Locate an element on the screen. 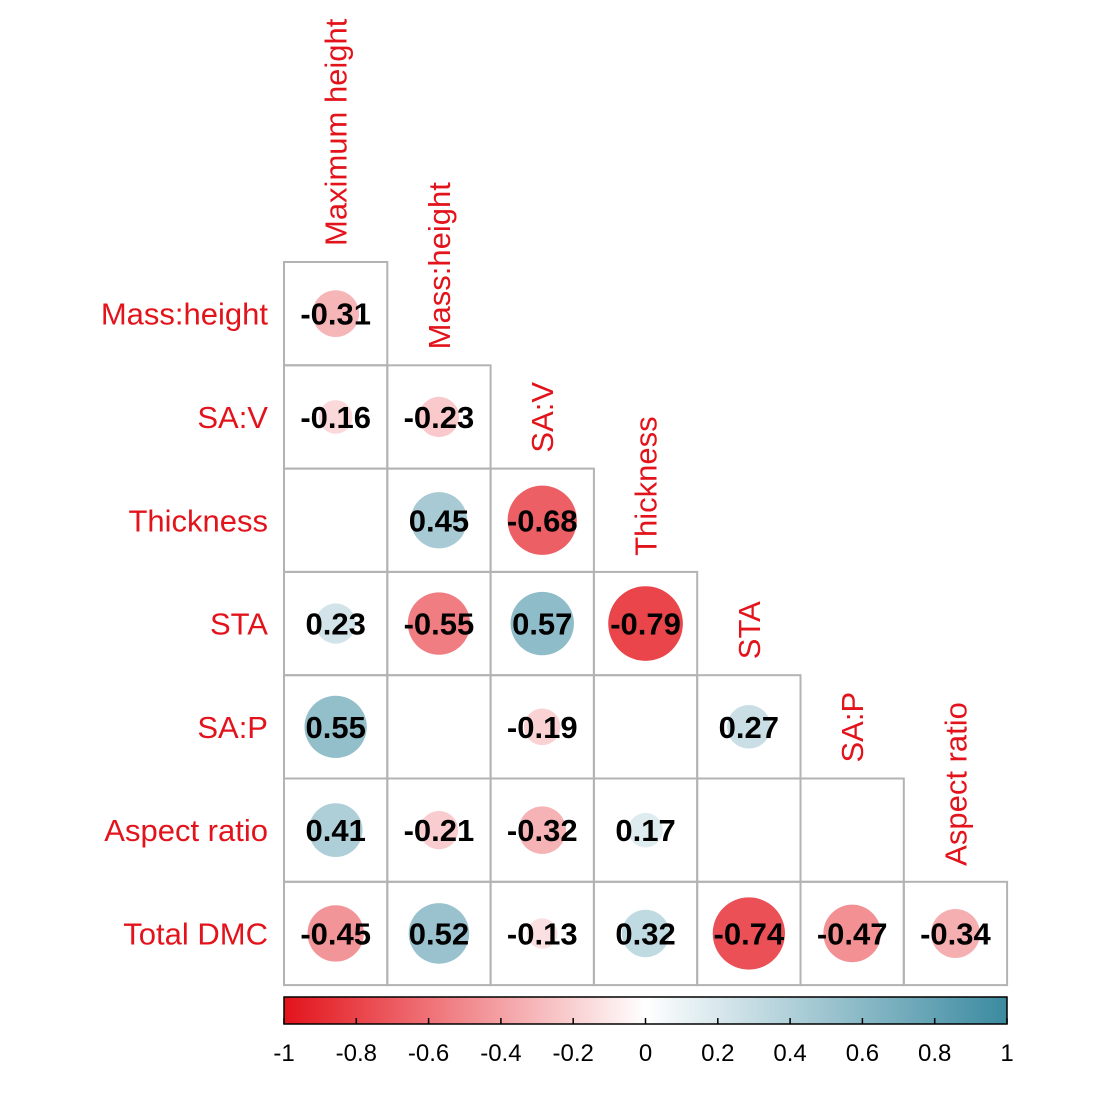 This screenshot has height=1102, width=1102. colorbar-tick-label: -0.8 is located at coordinates (356, 1053).